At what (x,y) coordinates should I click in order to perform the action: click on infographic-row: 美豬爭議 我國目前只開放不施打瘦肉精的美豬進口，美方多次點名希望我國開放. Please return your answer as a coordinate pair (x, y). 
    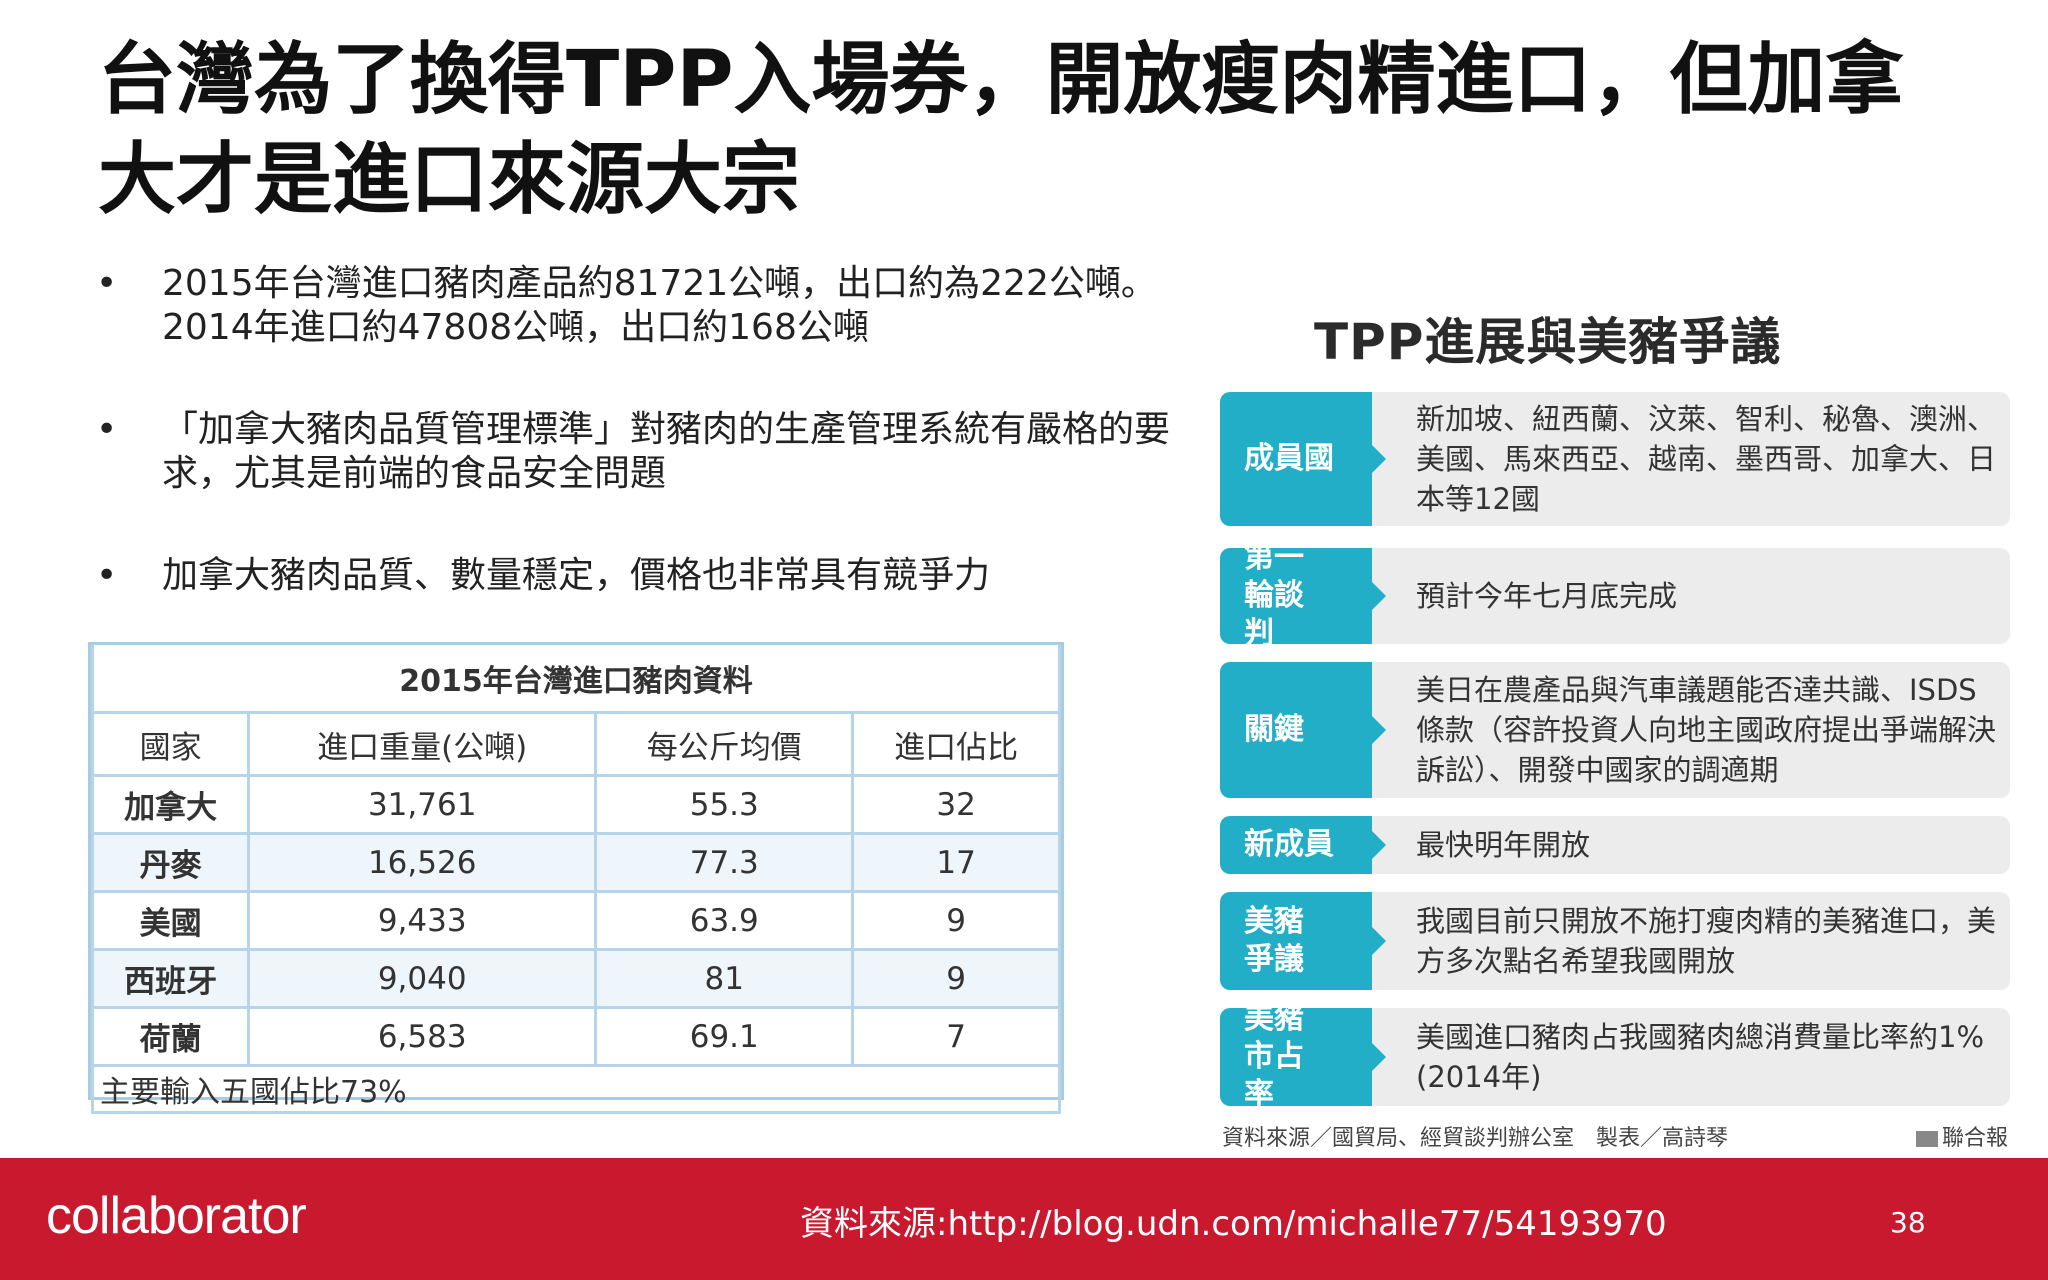
    Looking at the image, I should click on (1615, 941).